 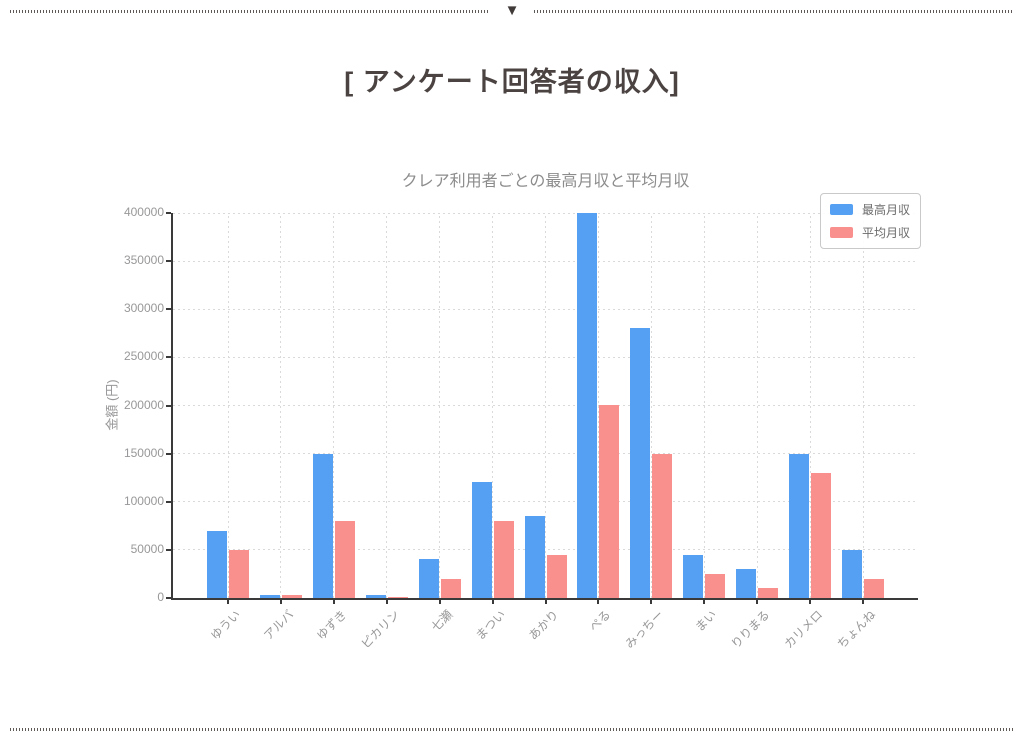 I want to click on y-tick-label: 300000, so click(x=143, y=308).